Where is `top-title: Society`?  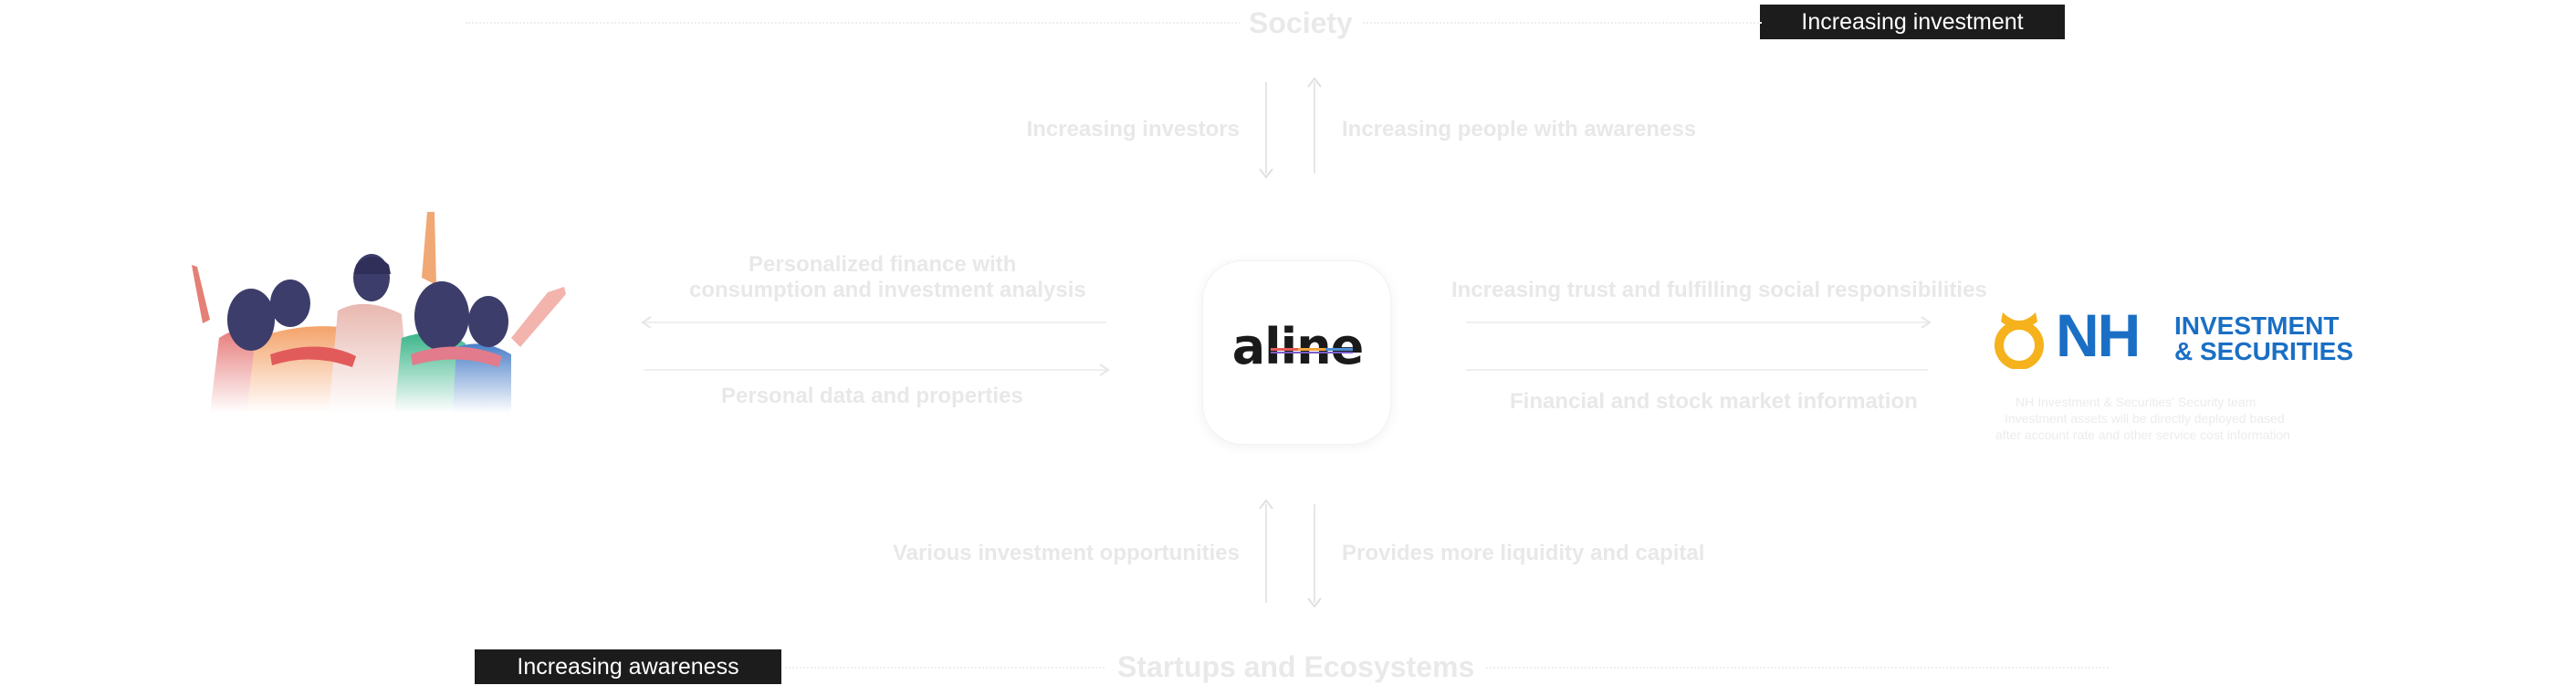 top-title: Society is located at coordinates (1301, 23).